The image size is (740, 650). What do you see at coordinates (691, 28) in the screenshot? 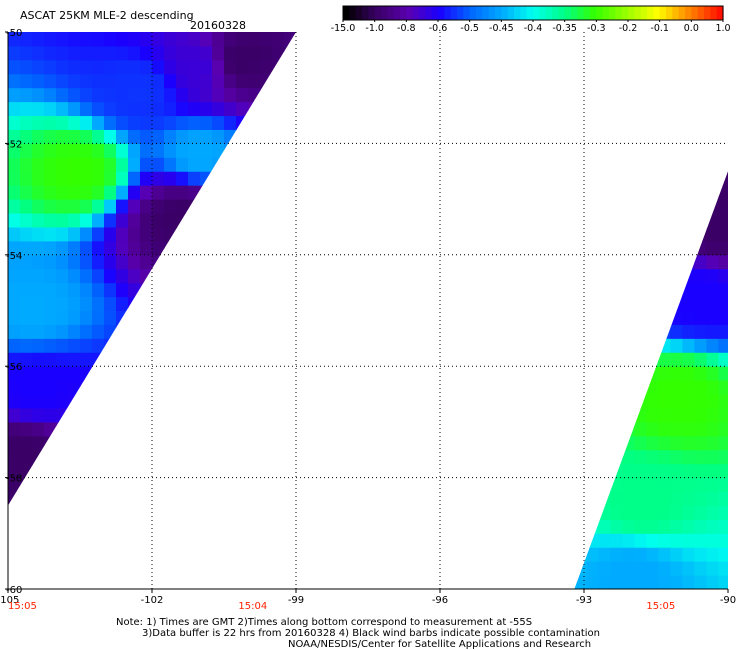
I see `colorbar-tick-label: 0.0` at bounding box center [691, 28].